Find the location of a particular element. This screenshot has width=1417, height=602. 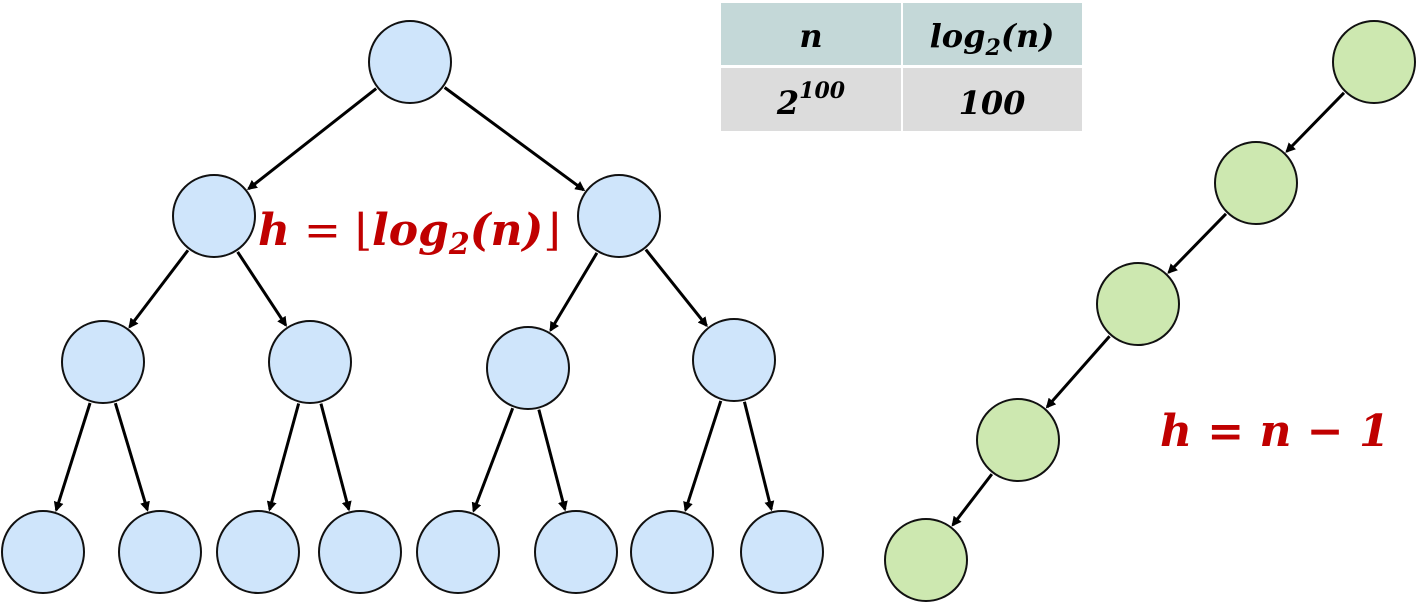

table-header-n: n is located at coordinates (810, 36).